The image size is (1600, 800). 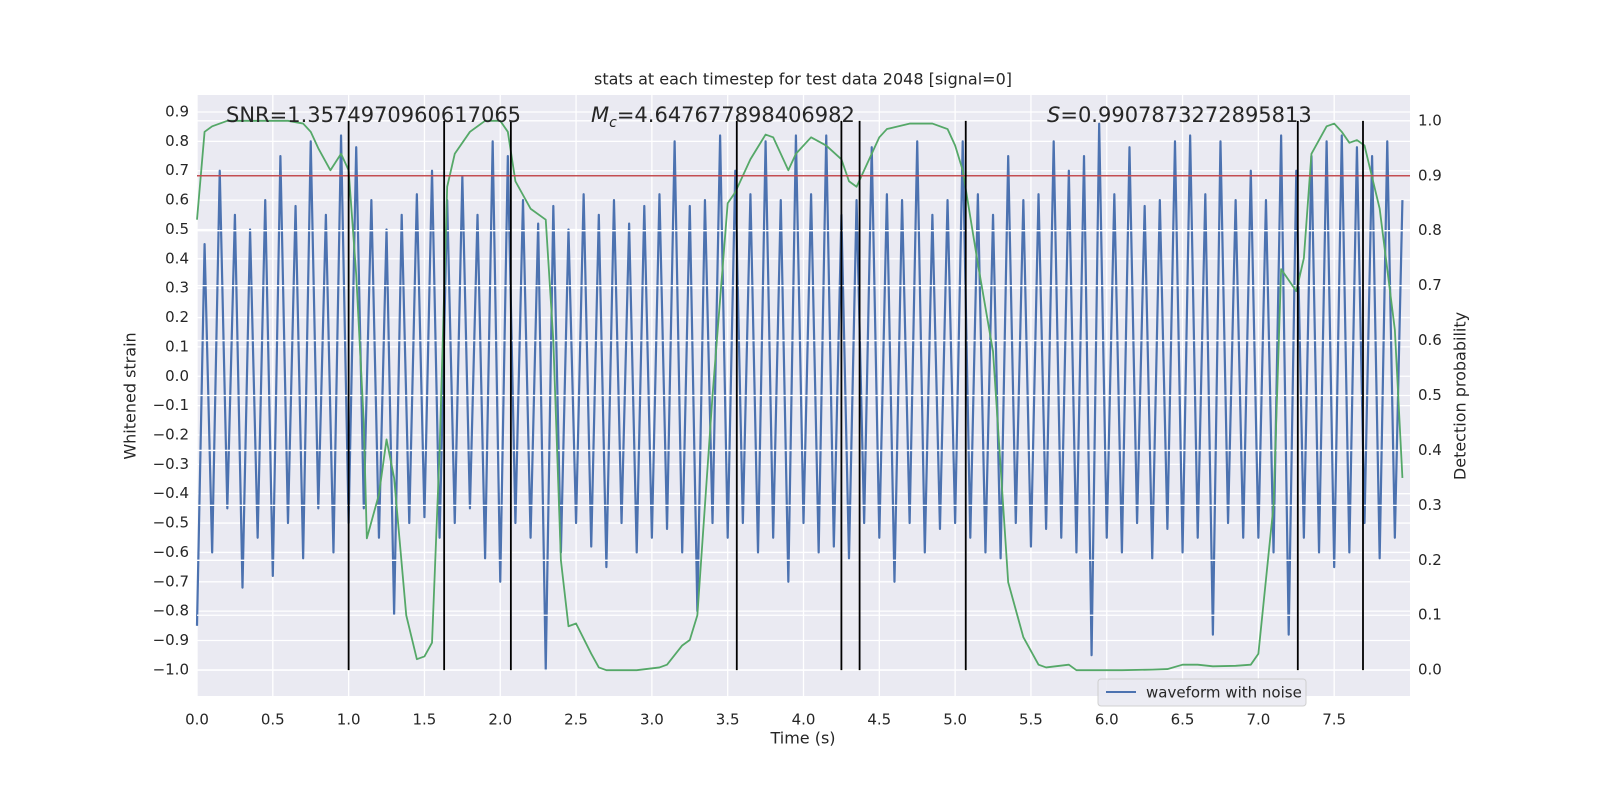 I want to click on x-axis-label: Time (s), so click(x=802, y=738).